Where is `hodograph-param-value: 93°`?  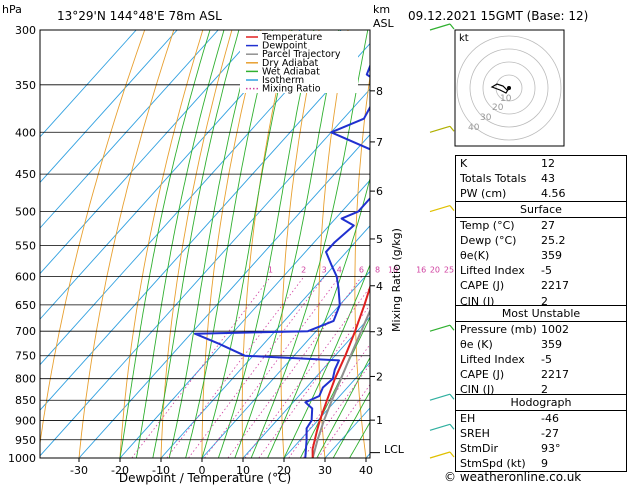
hodograph-param-value: 93° is located at coordinates (551, 449).